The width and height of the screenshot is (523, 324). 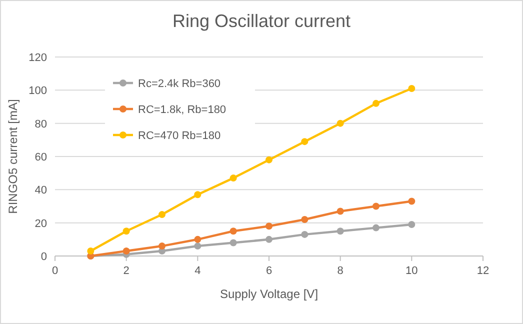 I want to click on x-tick-label: 10, so click(x=412, y=271).